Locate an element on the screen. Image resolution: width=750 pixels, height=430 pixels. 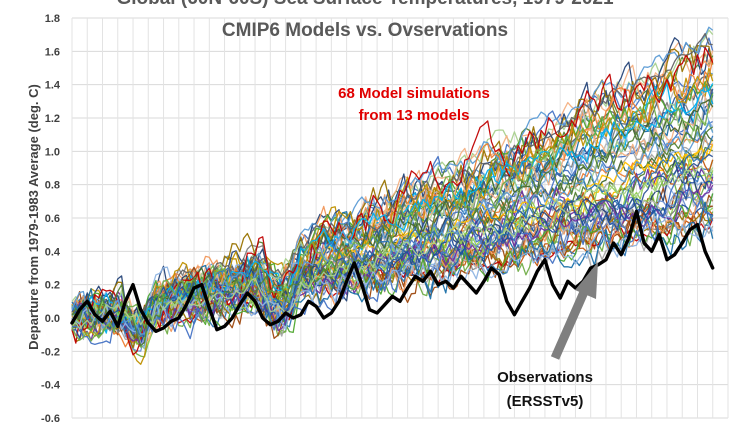
chart-title-line-2: CMIP6 Models vs. Ovservations is located at coordinates (365, 30).